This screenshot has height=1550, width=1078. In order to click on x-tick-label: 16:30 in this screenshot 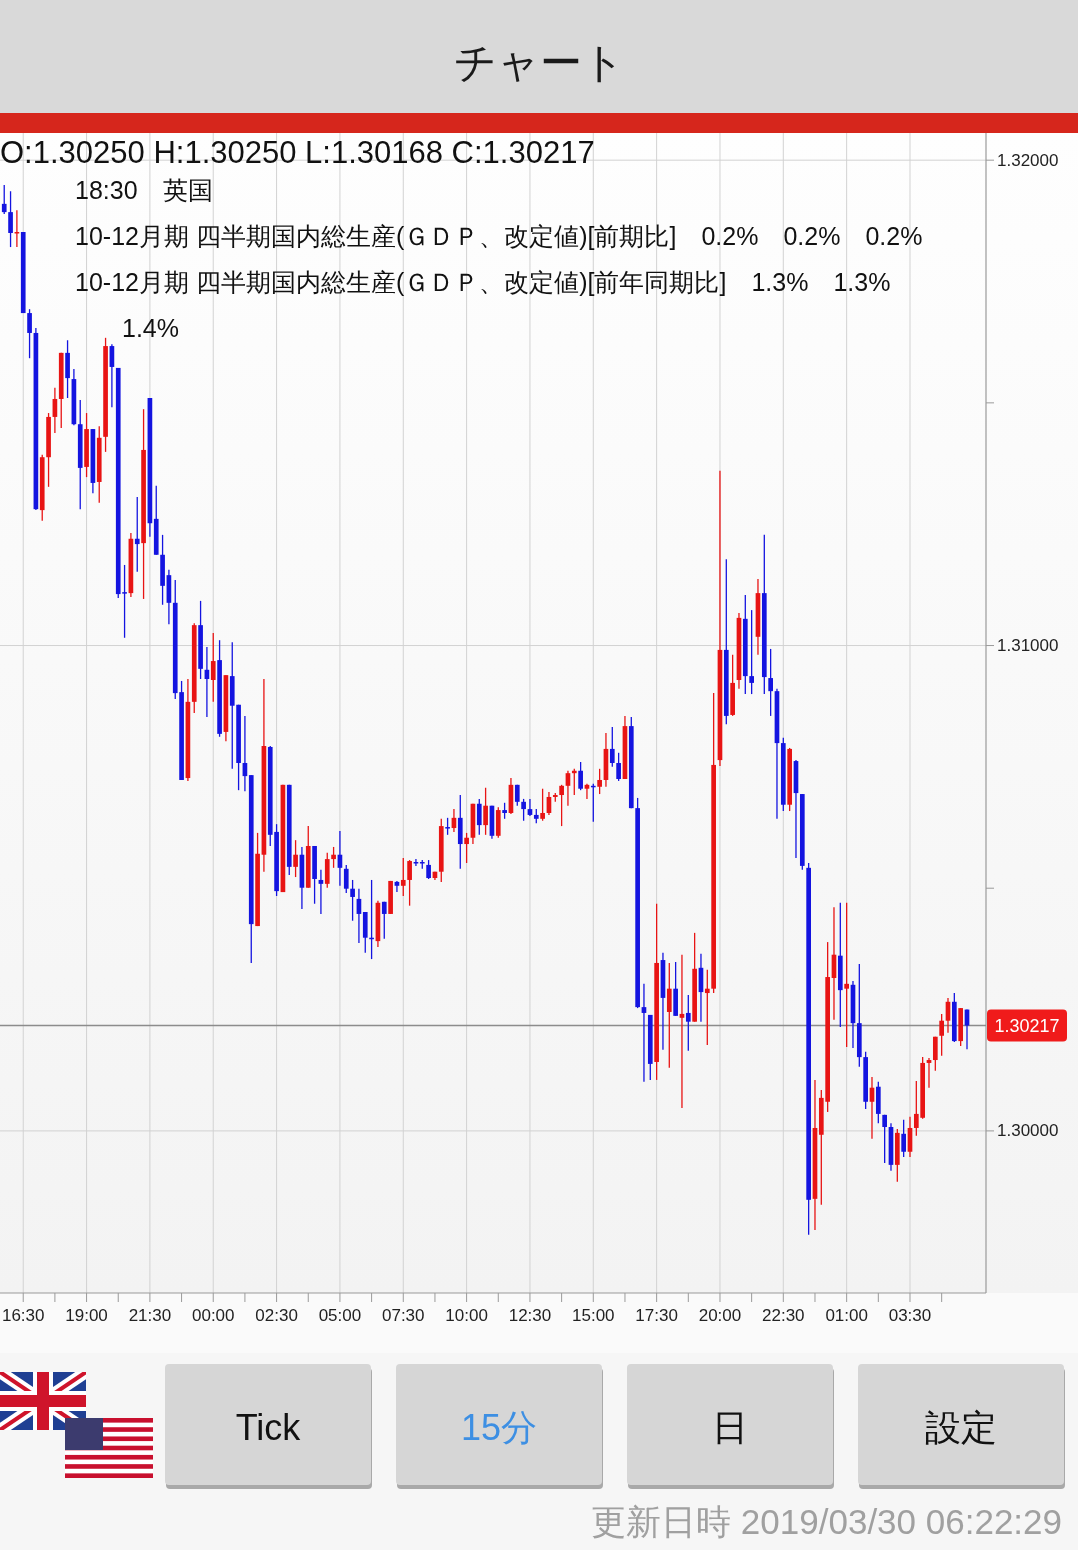, I will do `click(23, 1315)`.